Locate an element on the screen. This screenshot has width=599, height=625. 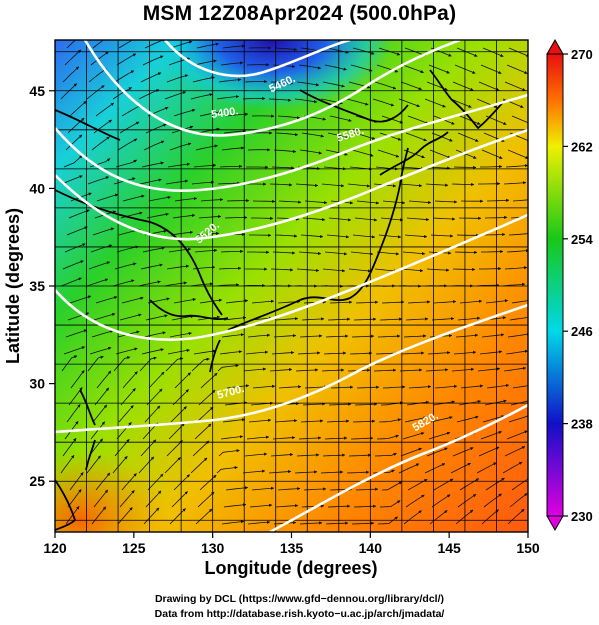
x-tick-label: 150 is located at coordinates (528, 548).